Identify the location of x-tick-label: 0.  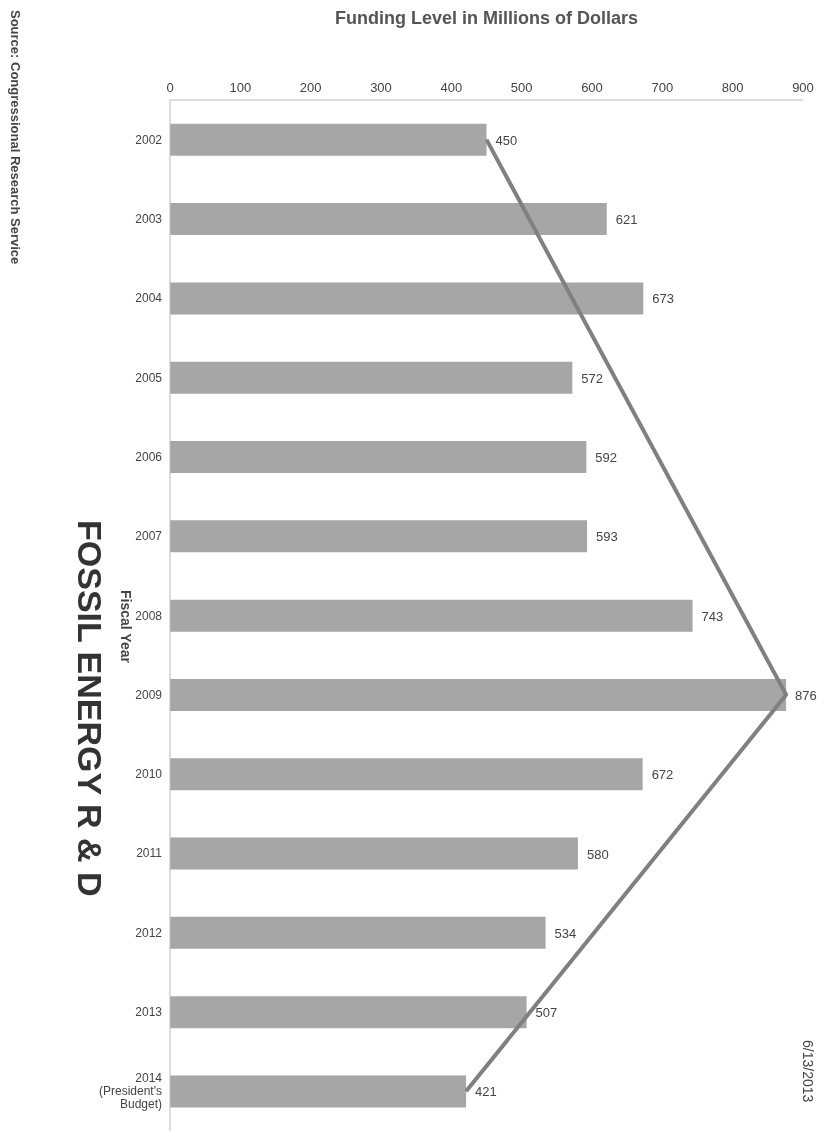
(170, 87).